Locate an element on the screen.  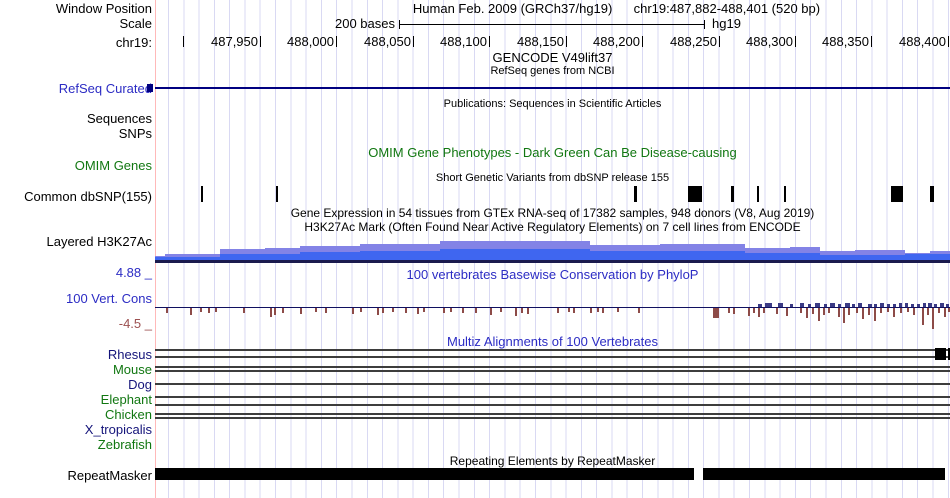
track-label-h3k27ac: Layered H3K27Ac is located at coordinates (99, 241).